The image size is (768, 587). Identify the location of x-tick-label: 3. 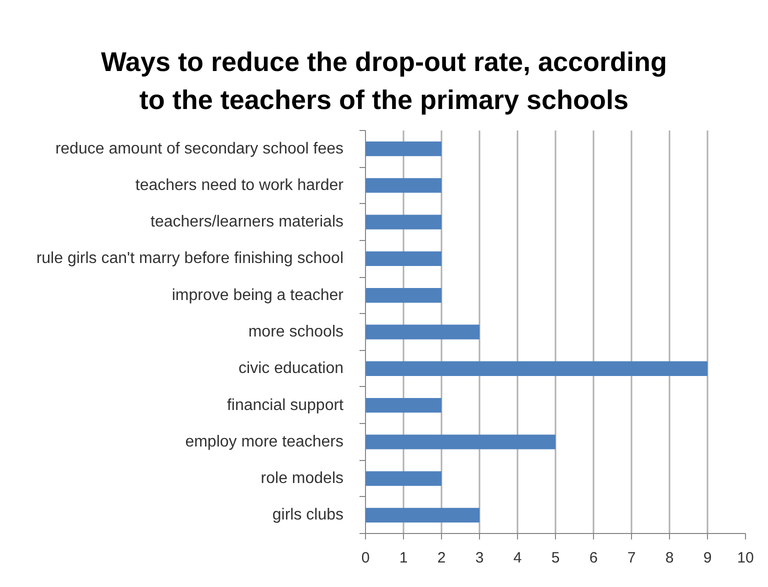
(479, 558).